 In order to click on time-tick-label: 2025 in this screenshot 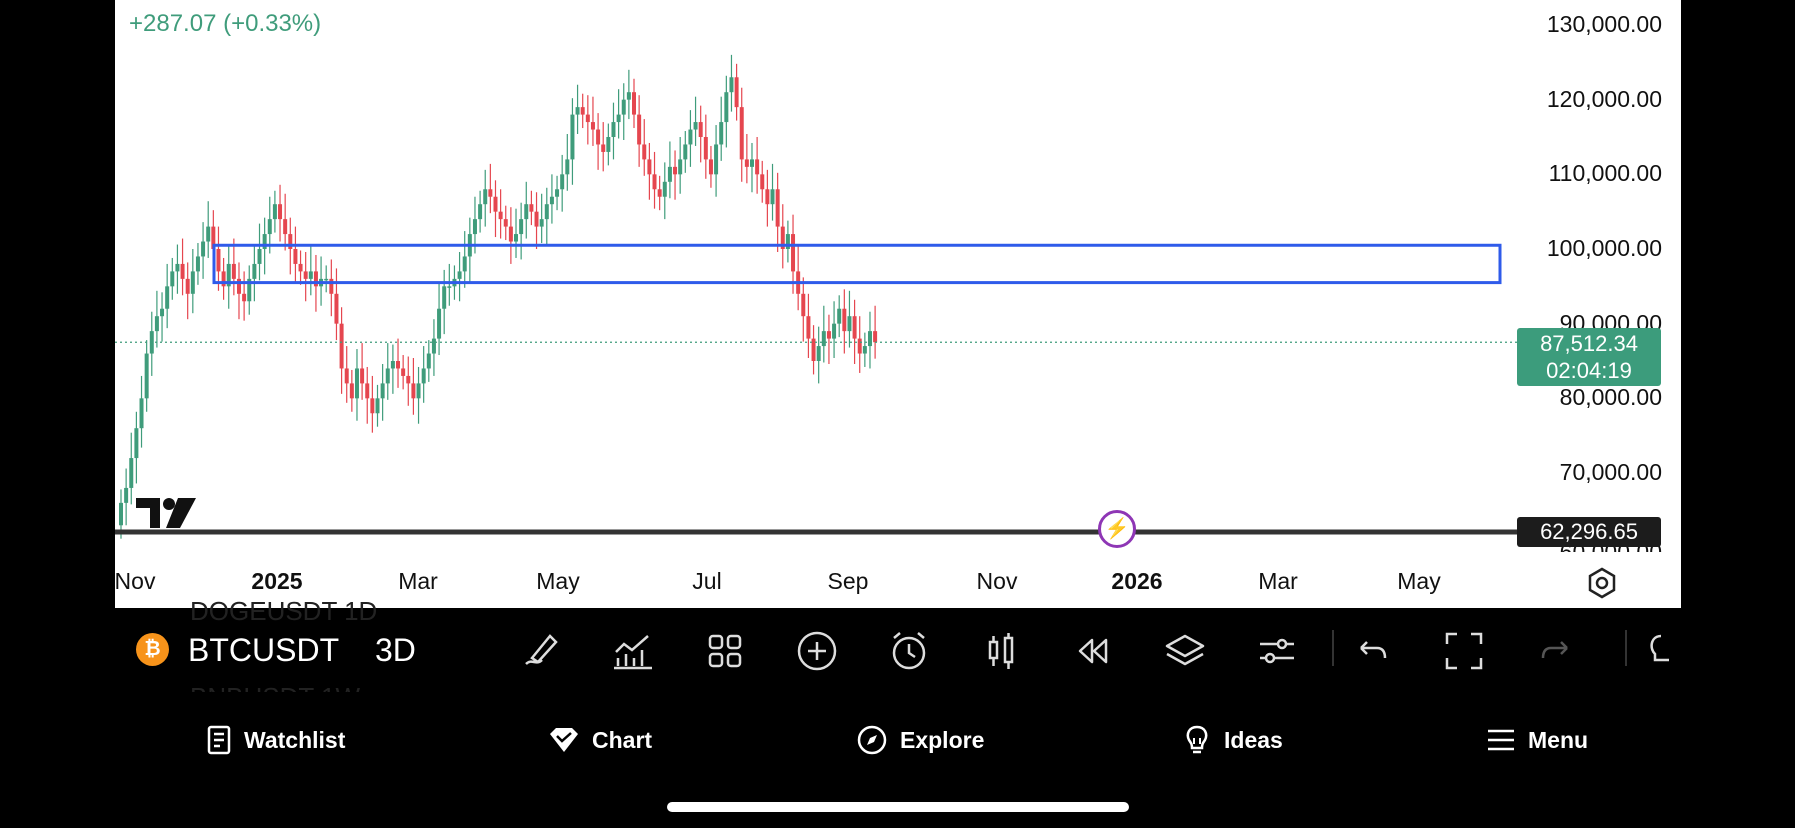, I will do `click(277, 581)`.